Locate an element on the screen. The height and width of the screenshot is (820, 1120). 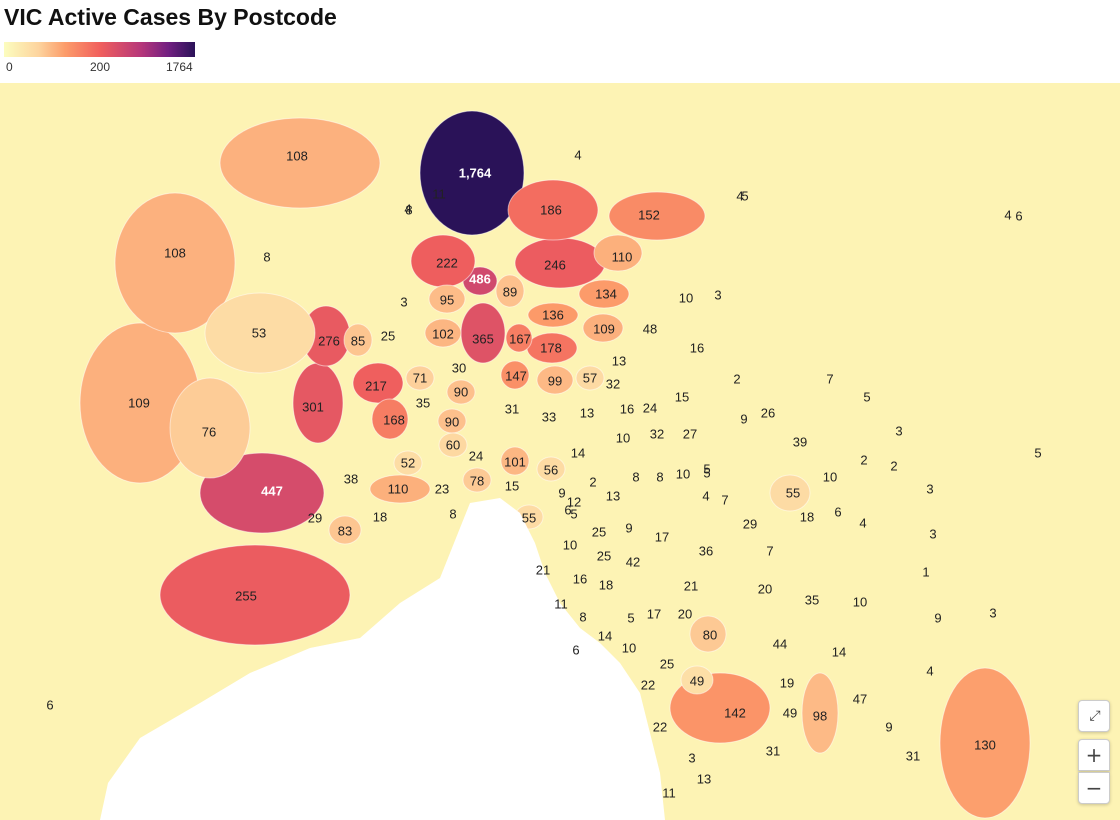
region-label: 23 is located at coordinates (442, 488).